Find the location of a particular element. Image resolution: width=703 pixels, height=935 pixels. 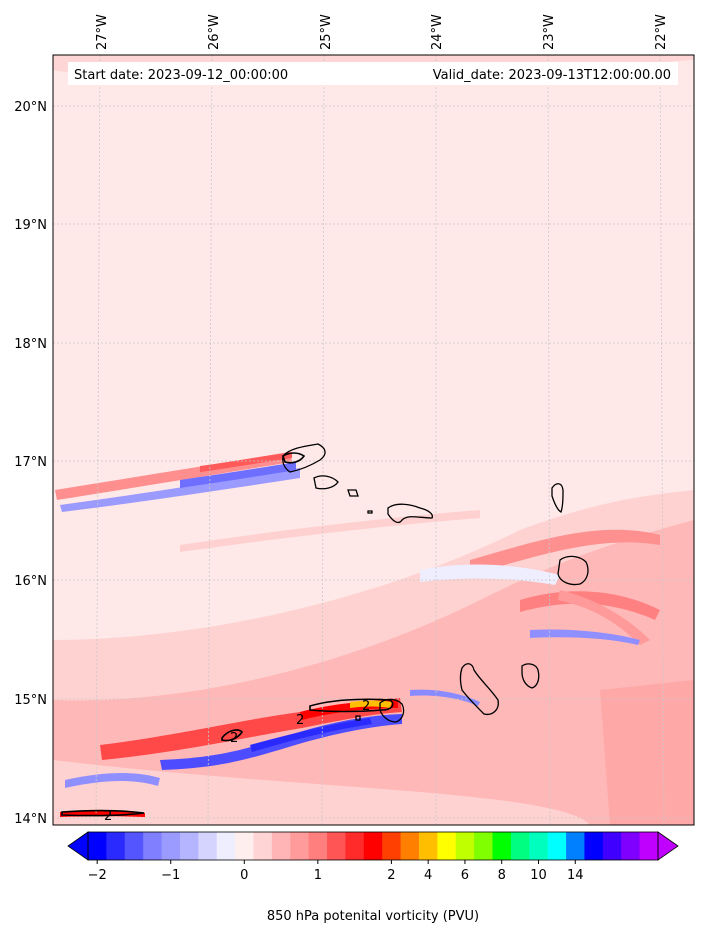

colorbar-extend-right is located at coordinates (668, 846).